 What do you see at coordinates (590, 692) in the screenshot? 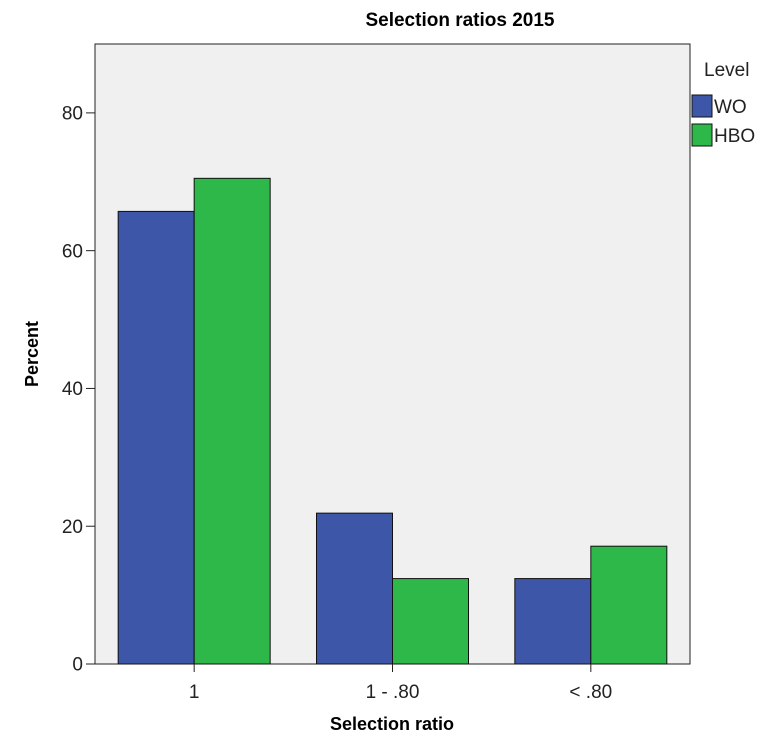
I see `x-tick-label: < .80` at bounding box center [590, 692].